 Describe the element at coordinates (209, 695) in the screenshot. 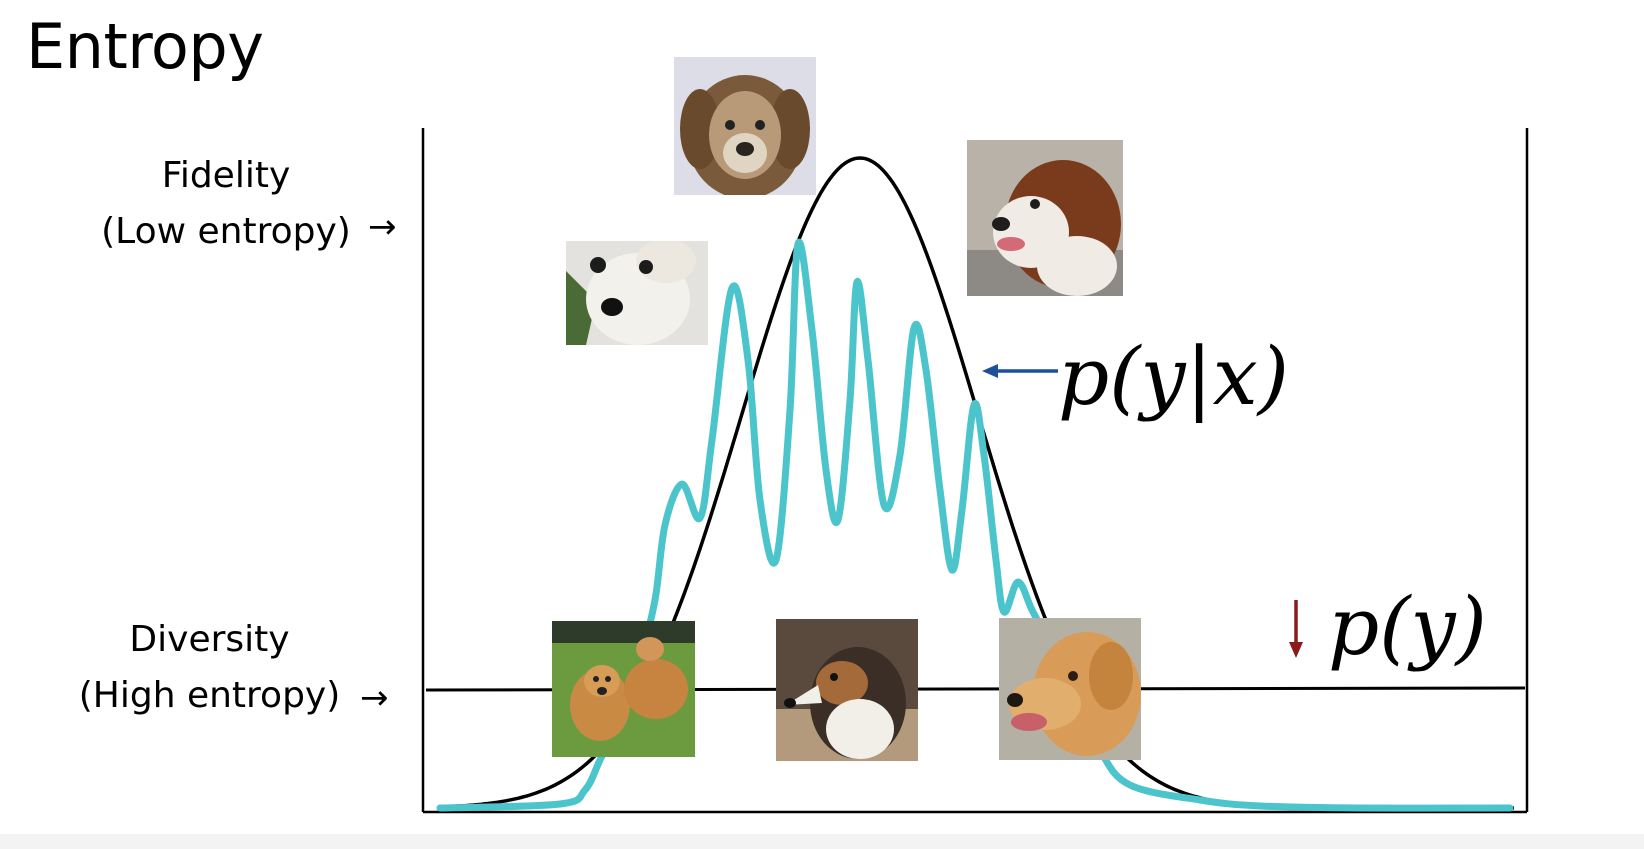

I see `diversity-sub-label: (High entropy)` at that location.